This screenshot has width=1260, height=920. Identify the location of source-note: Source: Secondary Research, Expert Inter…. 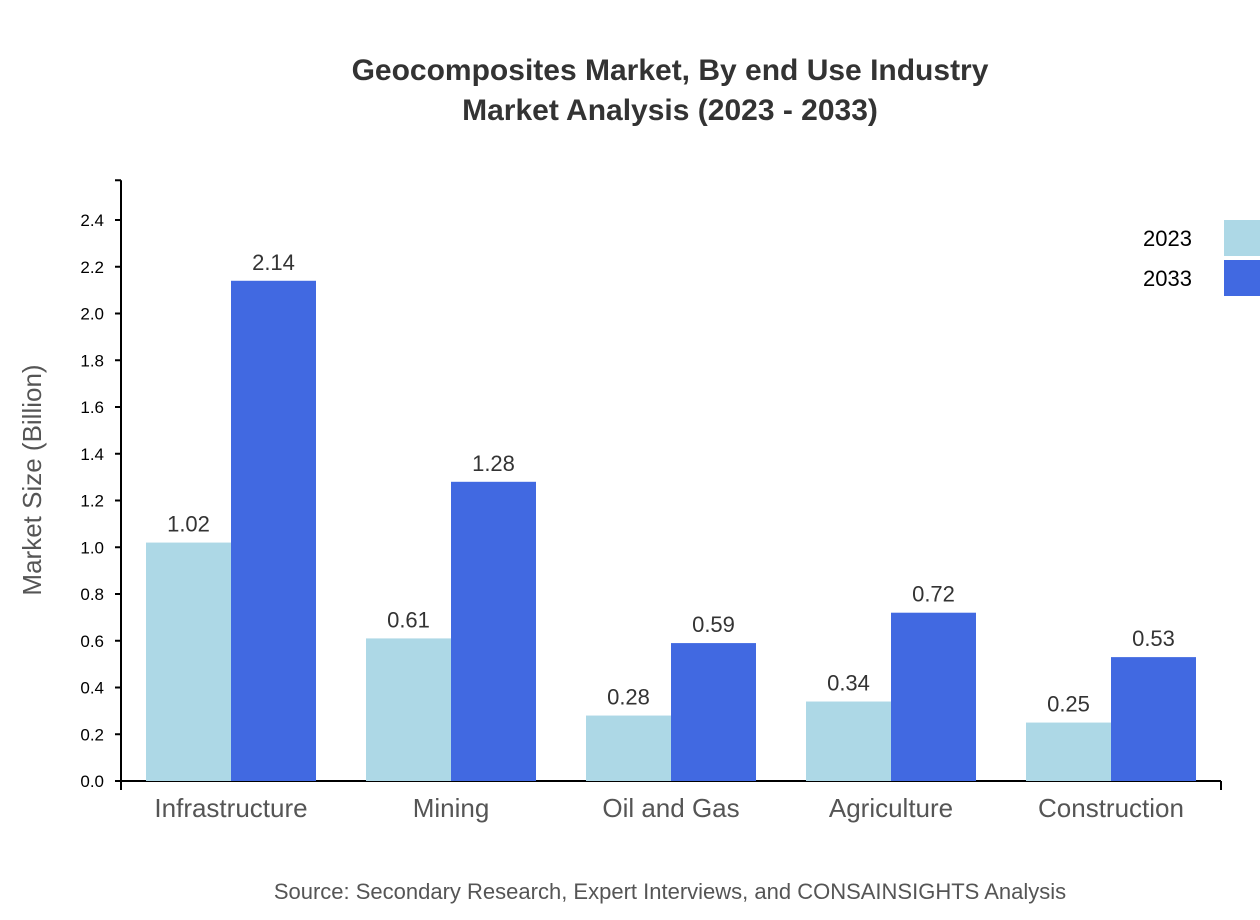
(670, 891).